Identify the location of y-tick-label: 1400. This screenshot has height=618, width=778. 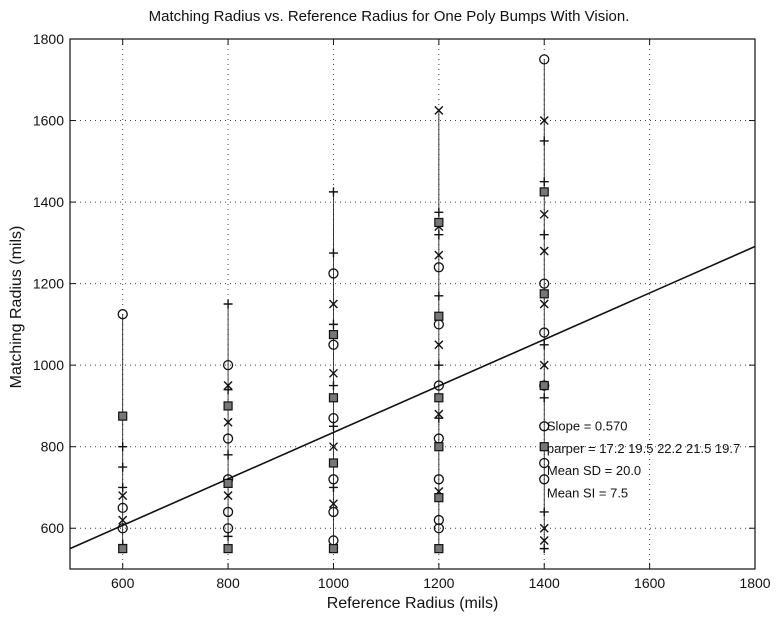
(48, 202).